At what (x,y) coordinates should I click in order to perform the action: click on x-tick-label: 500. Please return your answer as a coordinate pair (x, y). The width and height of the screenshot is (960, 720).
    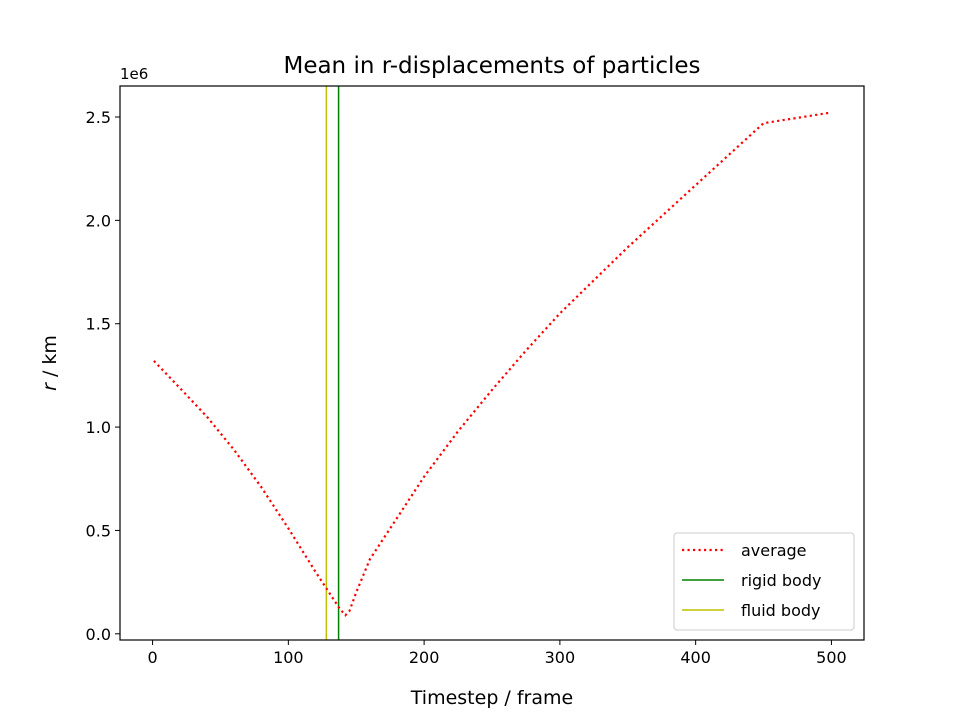
    Looking at the image, I should click on (831, 657).